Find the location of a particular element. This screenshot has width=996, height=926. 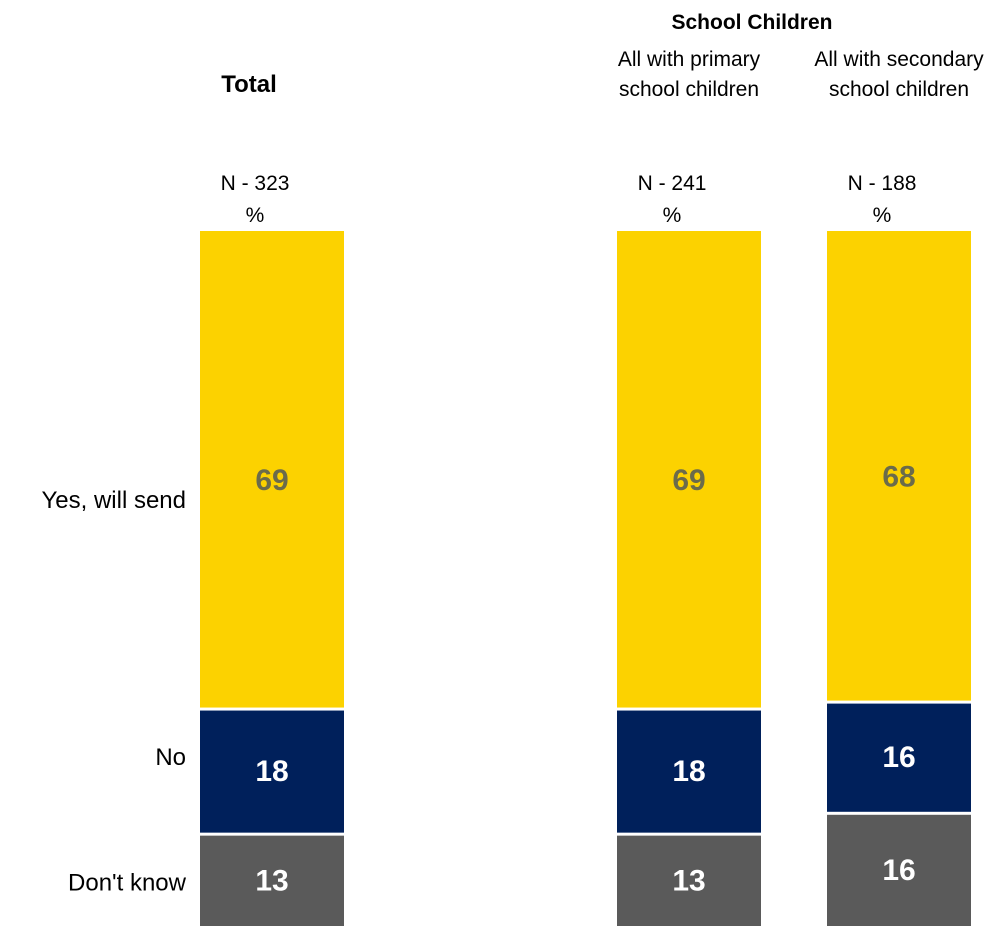

bar-column-1: 69 18 13 is located at coordinates (272, 578).